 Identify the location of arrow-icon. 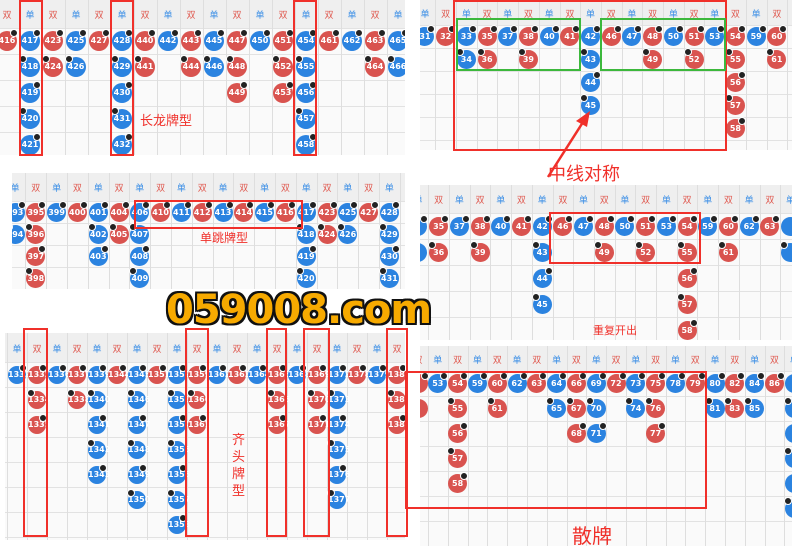
(568, 144).